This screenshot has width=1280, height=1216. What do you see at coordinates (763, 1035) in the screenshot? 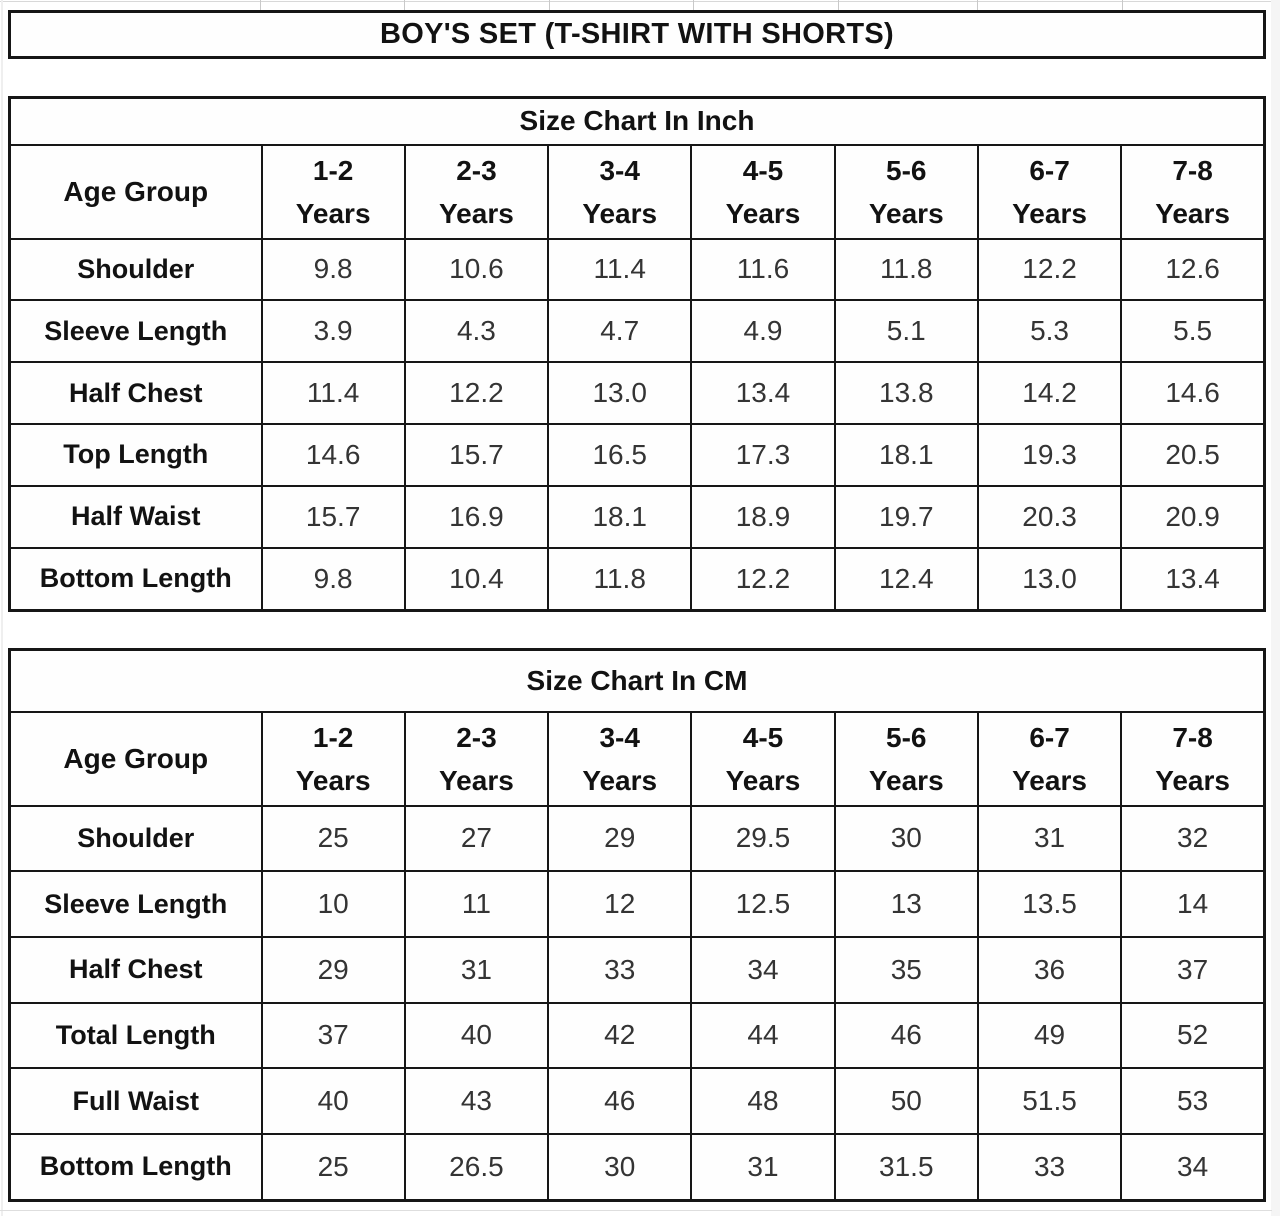
I see `measurement-value: 44` at bounding box center [763, 1035].